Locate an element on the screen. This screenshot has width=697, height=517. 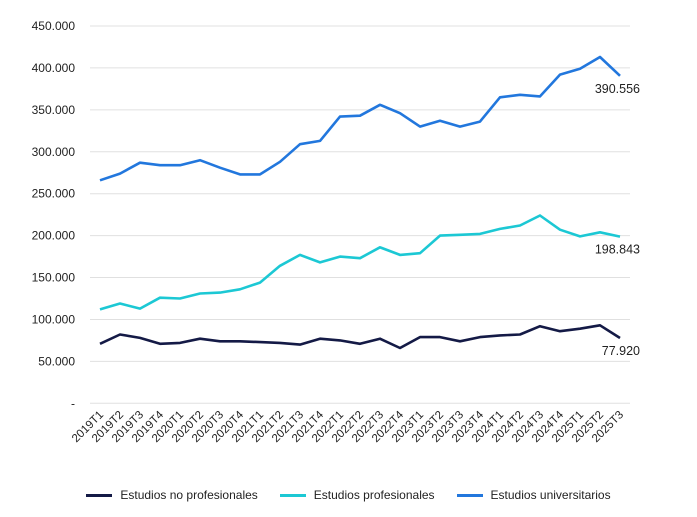
end-data-label: 390.556 is located at coordinates (617, 89).